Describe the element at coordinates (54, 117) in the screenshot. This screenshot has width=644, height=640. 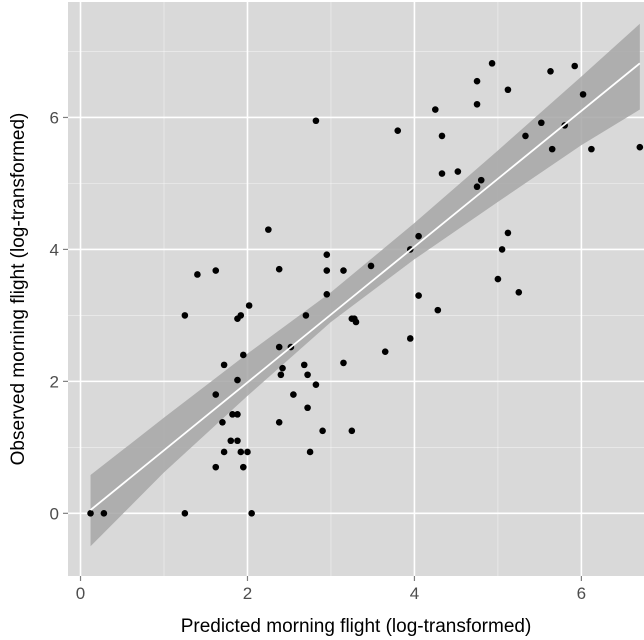
I see `y-tick-label: 6` at that location.